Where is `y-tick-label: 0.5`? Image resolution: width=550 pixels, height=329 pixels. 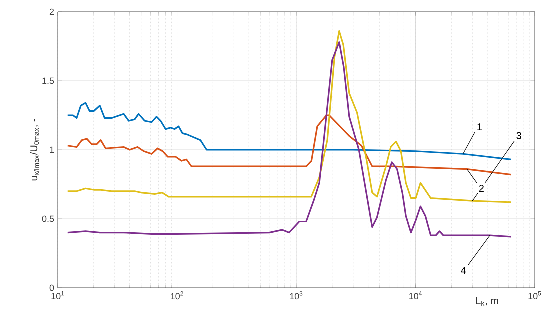 y-tick-label: 0.5 is located at coordinates (48, 219).